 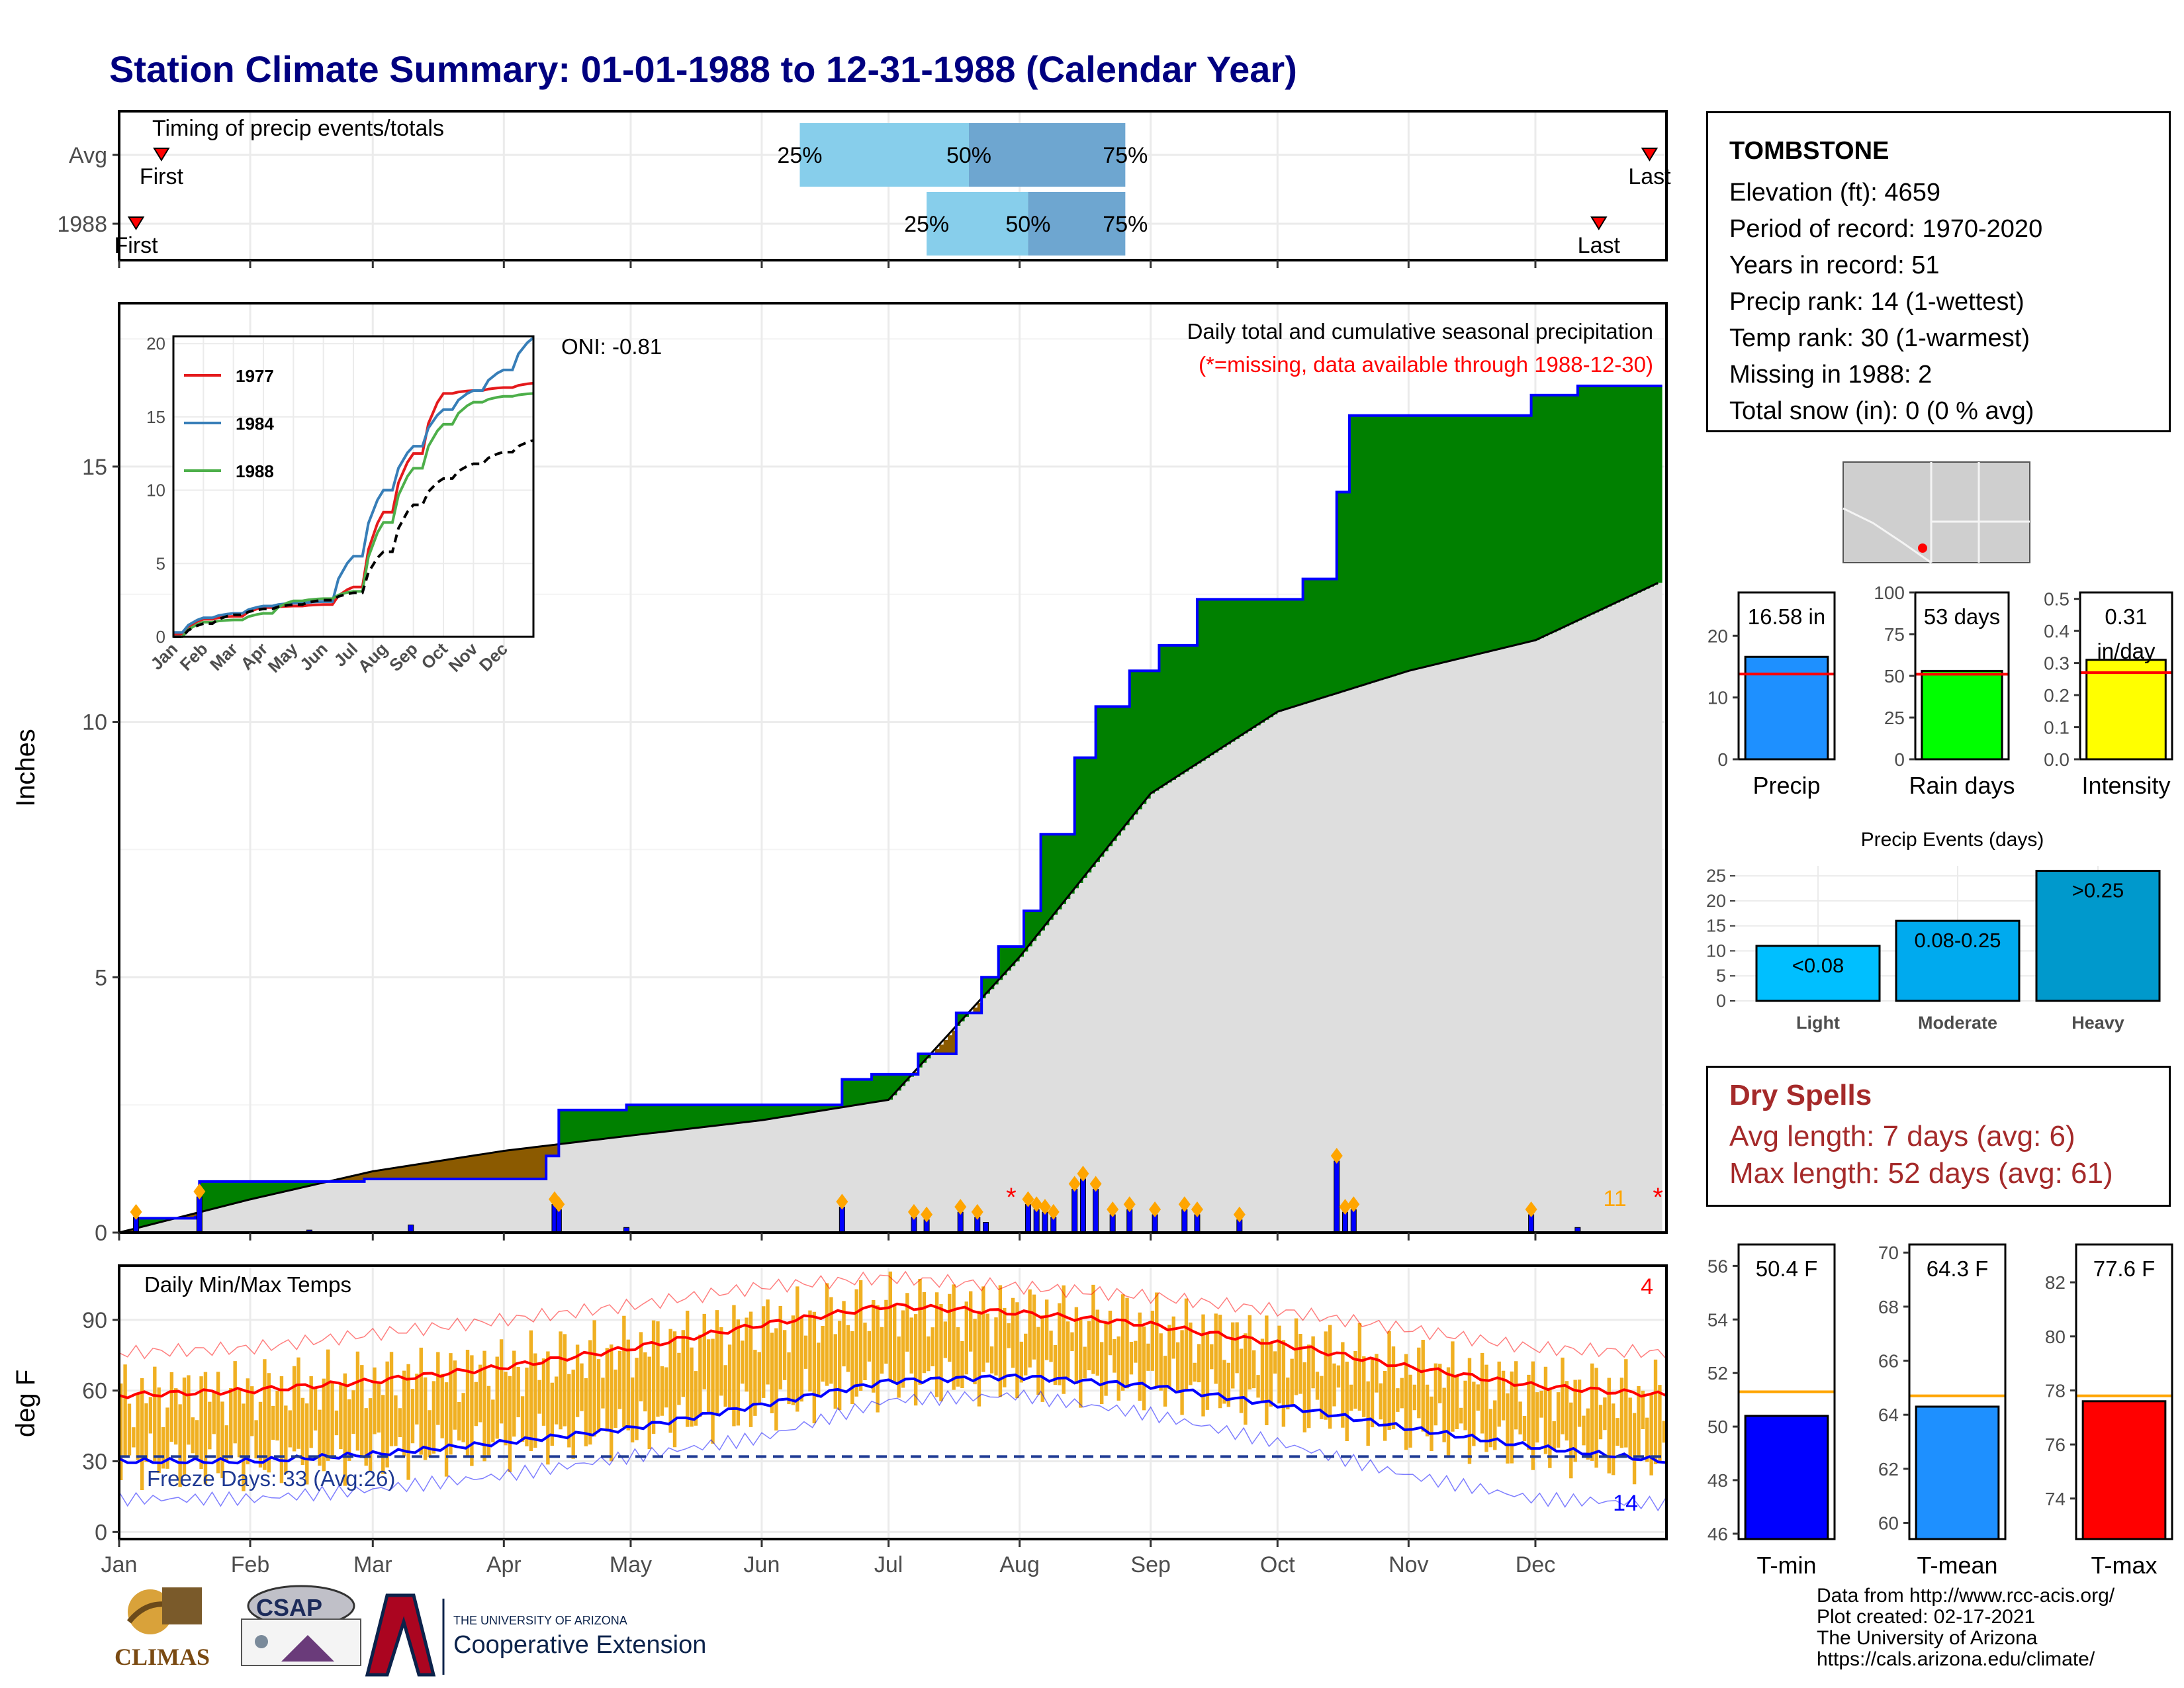 What do you see at coordinates (95, 1462) in the screenshot?
I see `temp-ytick-label: 30` at bounding box center [95, 1462].